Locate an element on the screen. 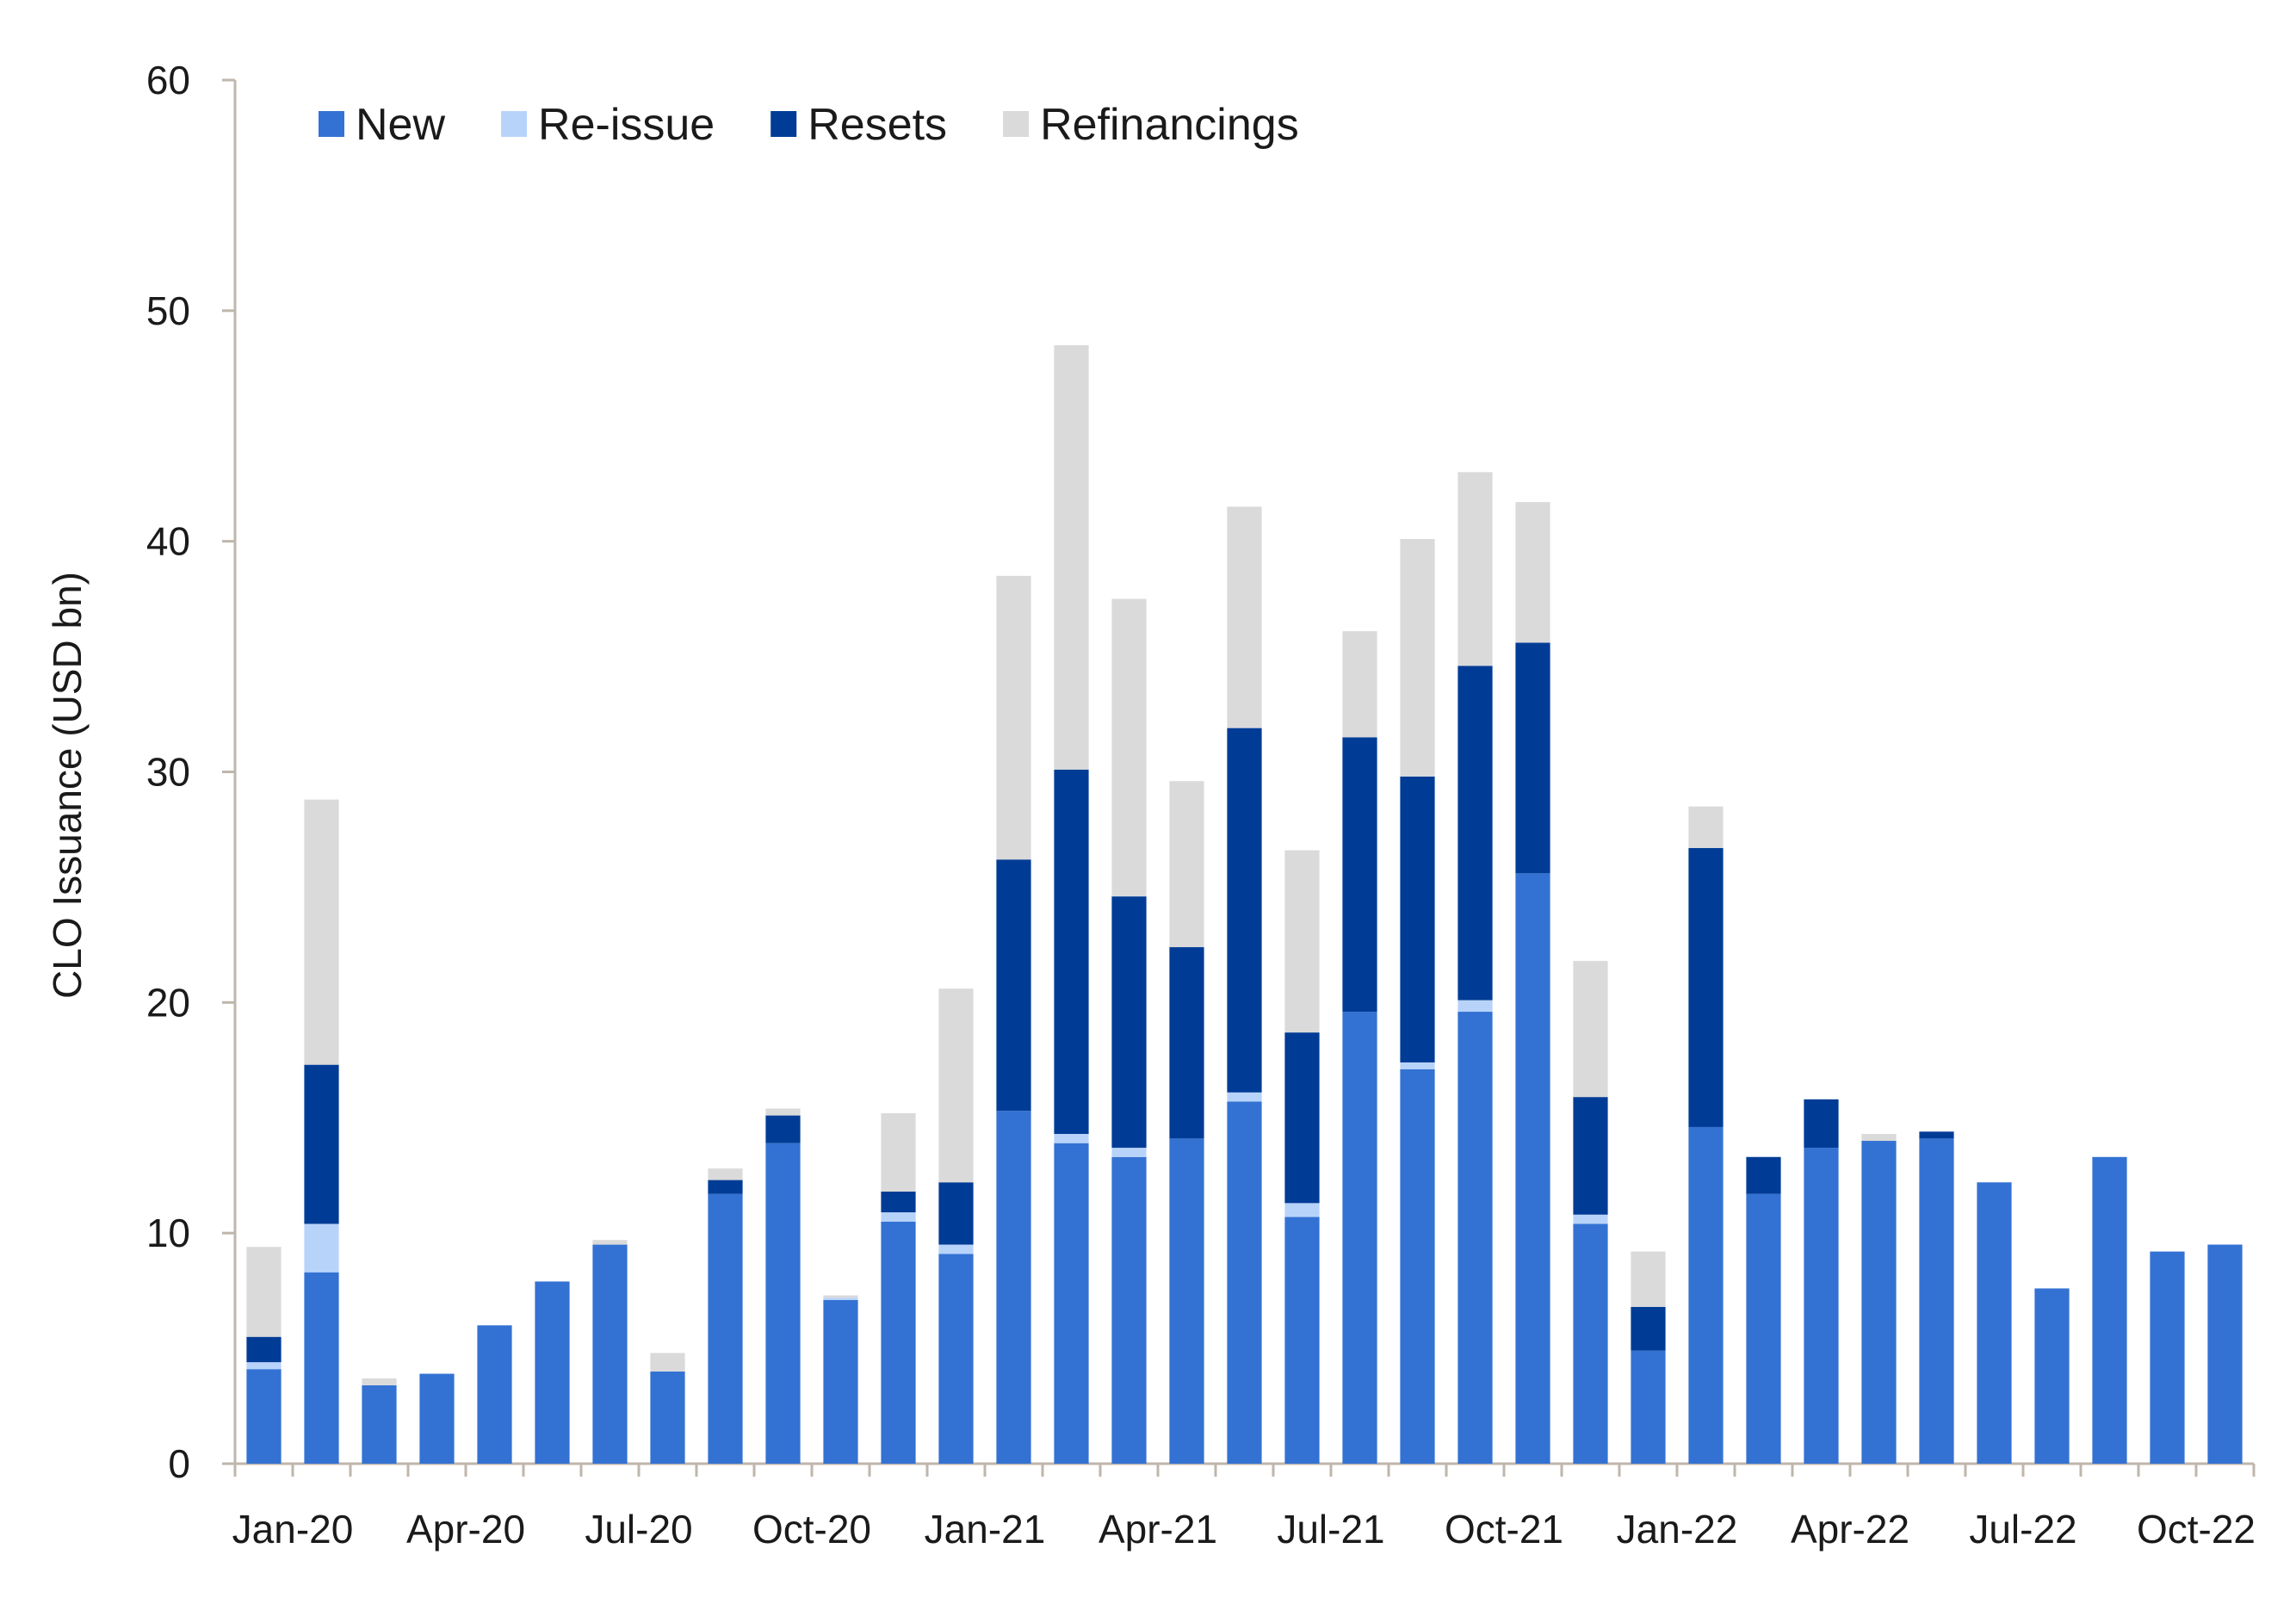 The image size is (2296, 1598). x-tick-label: Jul-20 is located at coordinates (638, 1529).